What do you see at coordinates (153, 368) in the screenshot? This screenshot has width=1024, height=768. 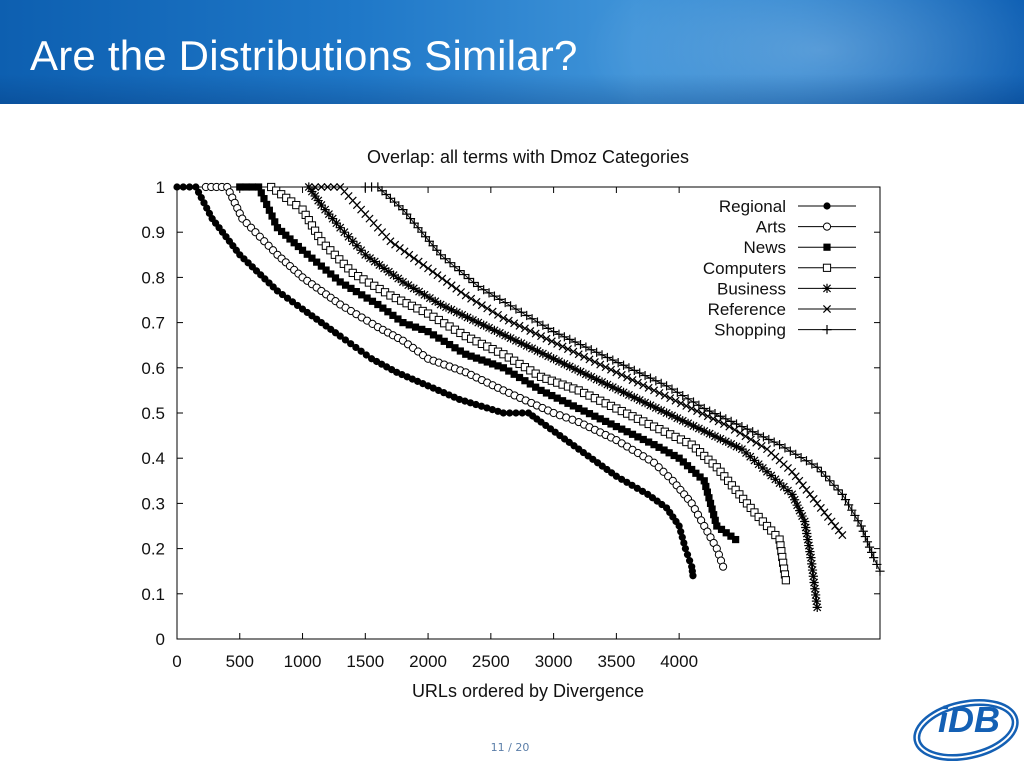 I see `y-tick-label: 0.6` at bounding box center [153, 368].